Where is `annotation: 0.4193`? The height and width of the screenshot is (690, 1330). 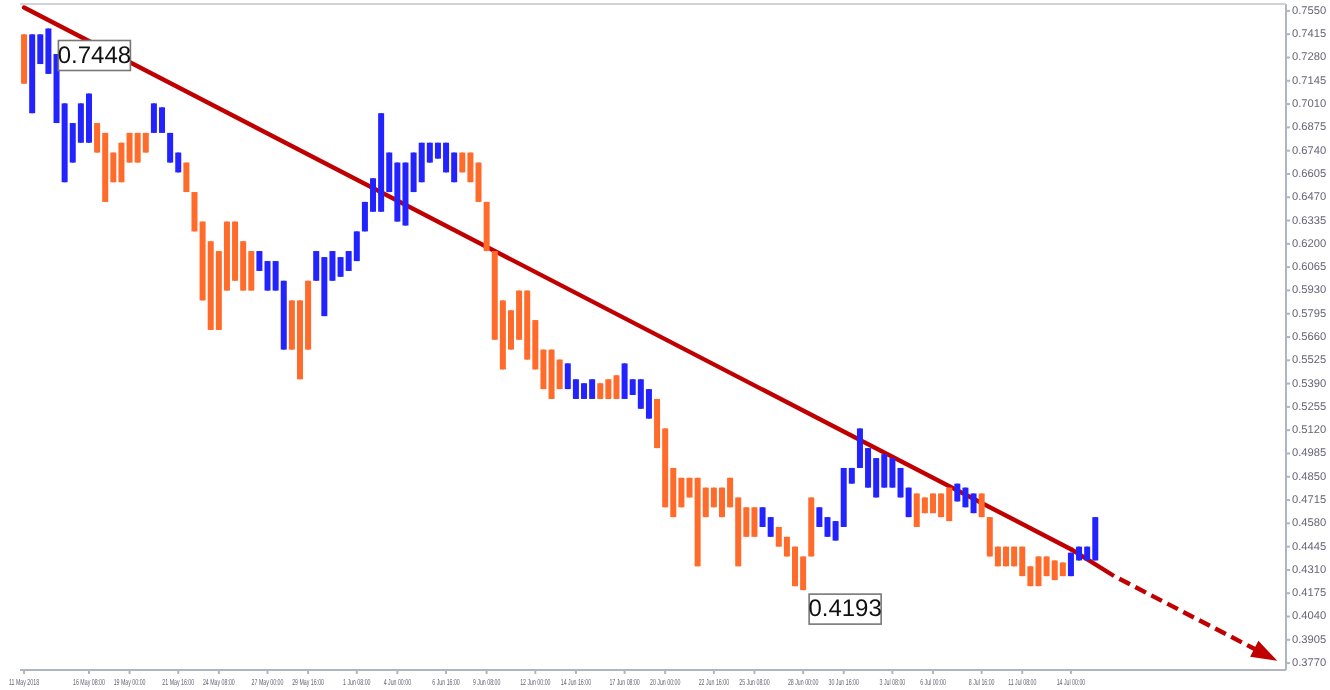 annotation: 0.4193 is located at coordinates (845, 608).